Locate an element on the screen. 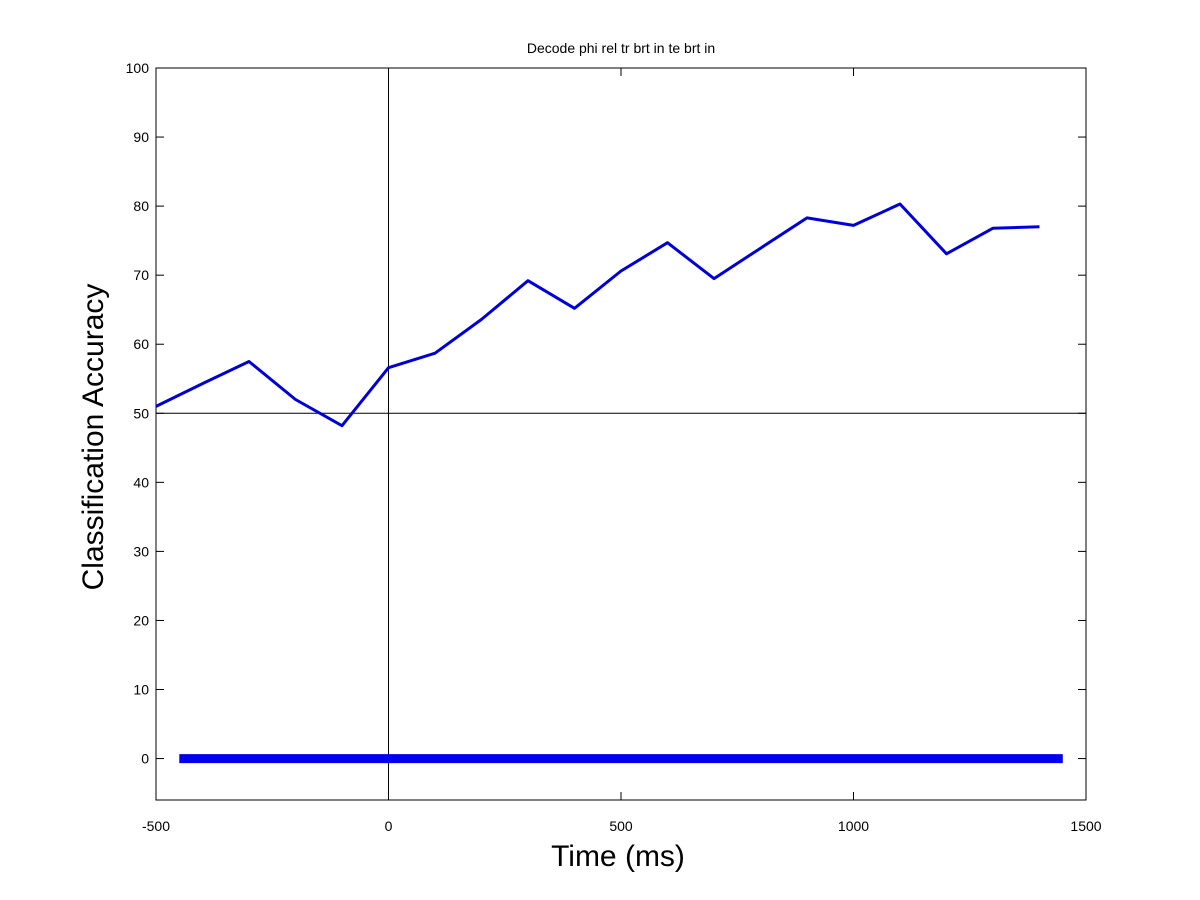  y-tick-label: 90 is located at coordinates (141, 137).